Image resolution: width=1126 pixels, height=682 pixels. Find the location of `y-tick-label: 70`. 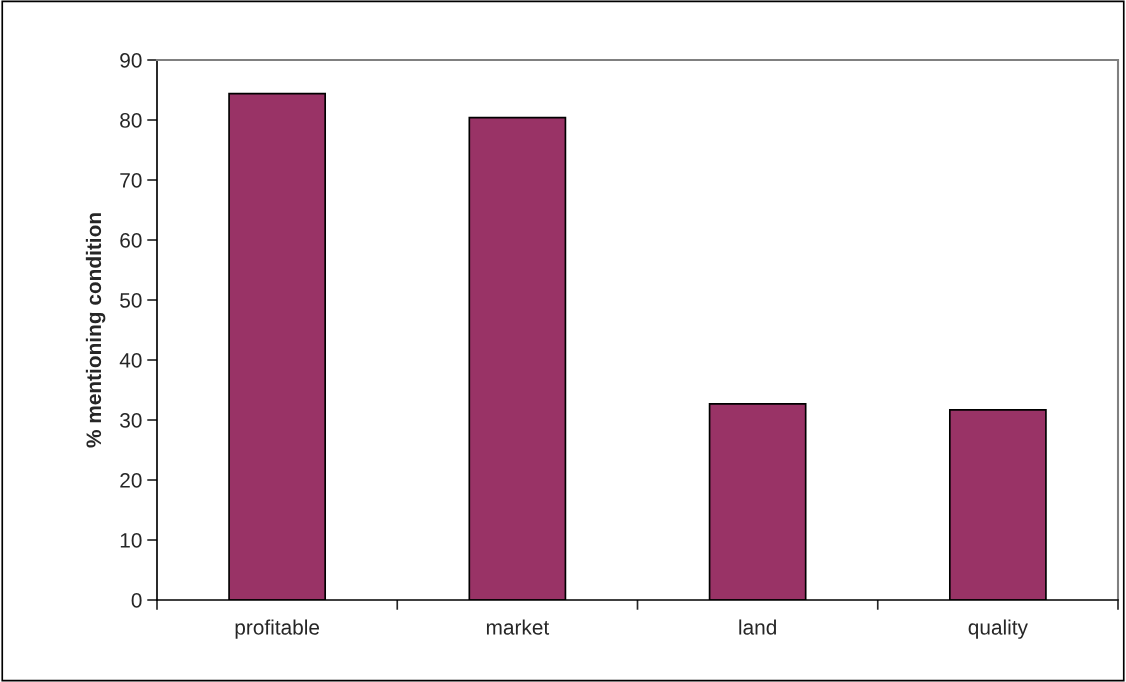

y-tick-label: 70 is located at coordinates (131, 180).